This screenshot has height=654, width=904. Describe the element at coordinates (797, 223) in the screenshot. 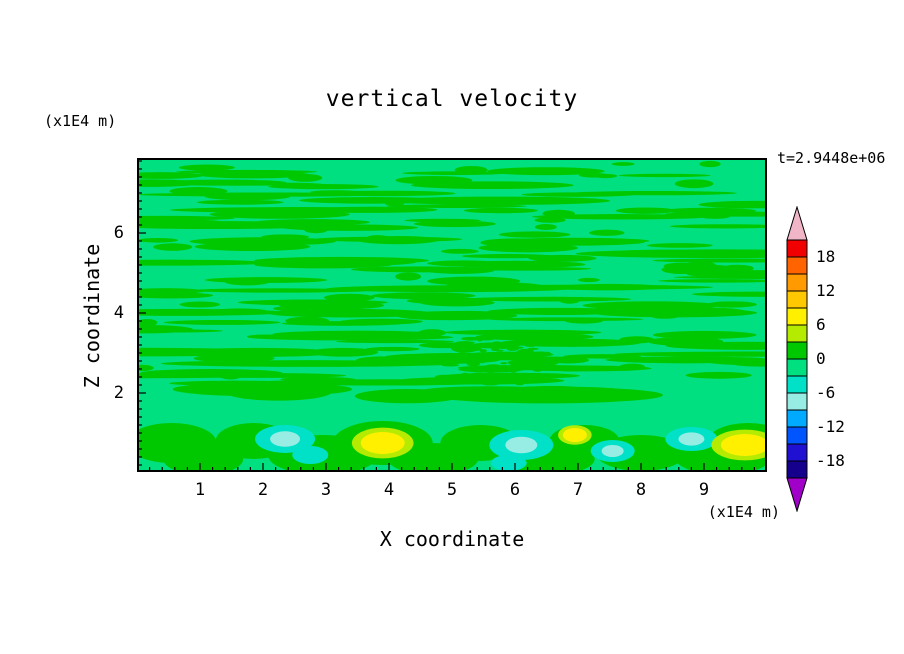

I see `colorbar-over-arrow` at that location.